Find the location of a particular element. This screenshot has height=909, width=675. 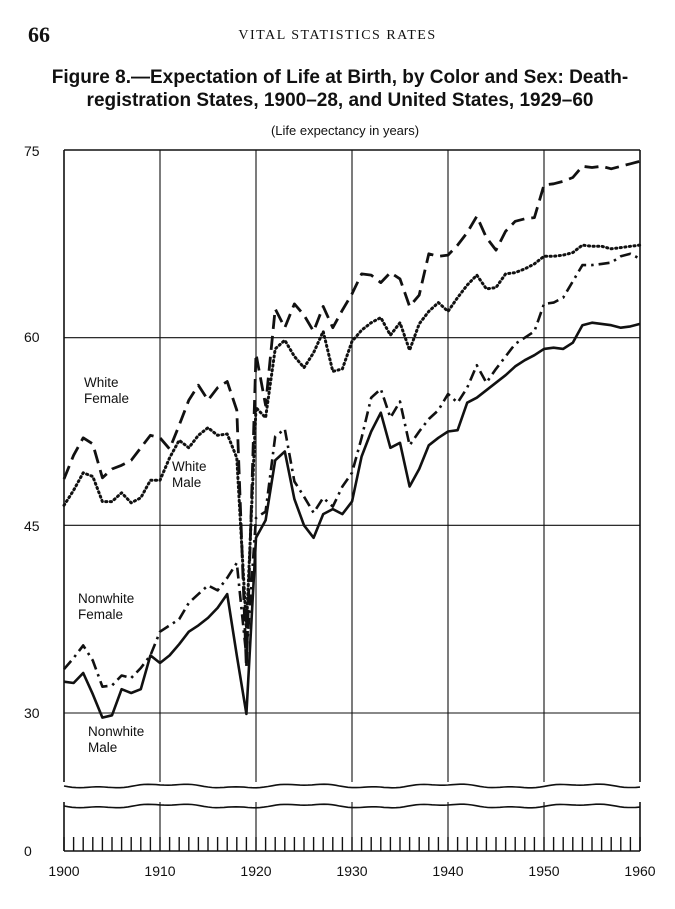

x-tick-label-1930: 1930 is located at coordinates (351, 871).